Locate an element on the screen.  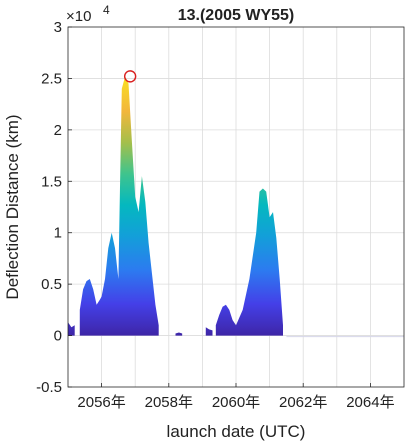
x-tick-label: 2062年 is located at coordinates (303, 402).